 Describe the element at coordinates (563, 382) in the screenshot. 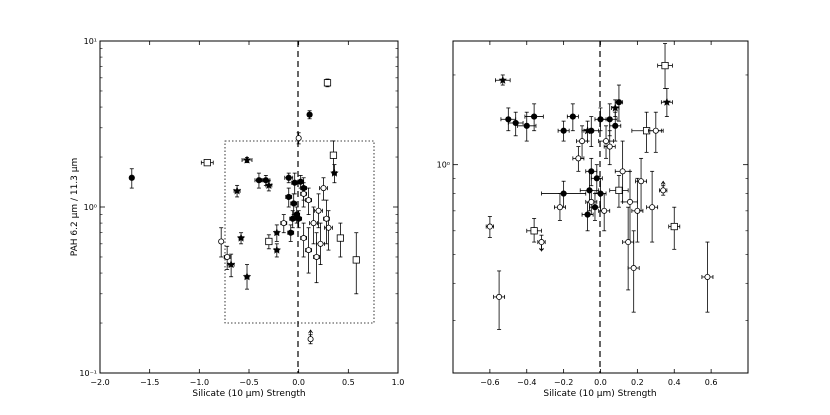

I see `x-tick-label: −0.2` at that location.